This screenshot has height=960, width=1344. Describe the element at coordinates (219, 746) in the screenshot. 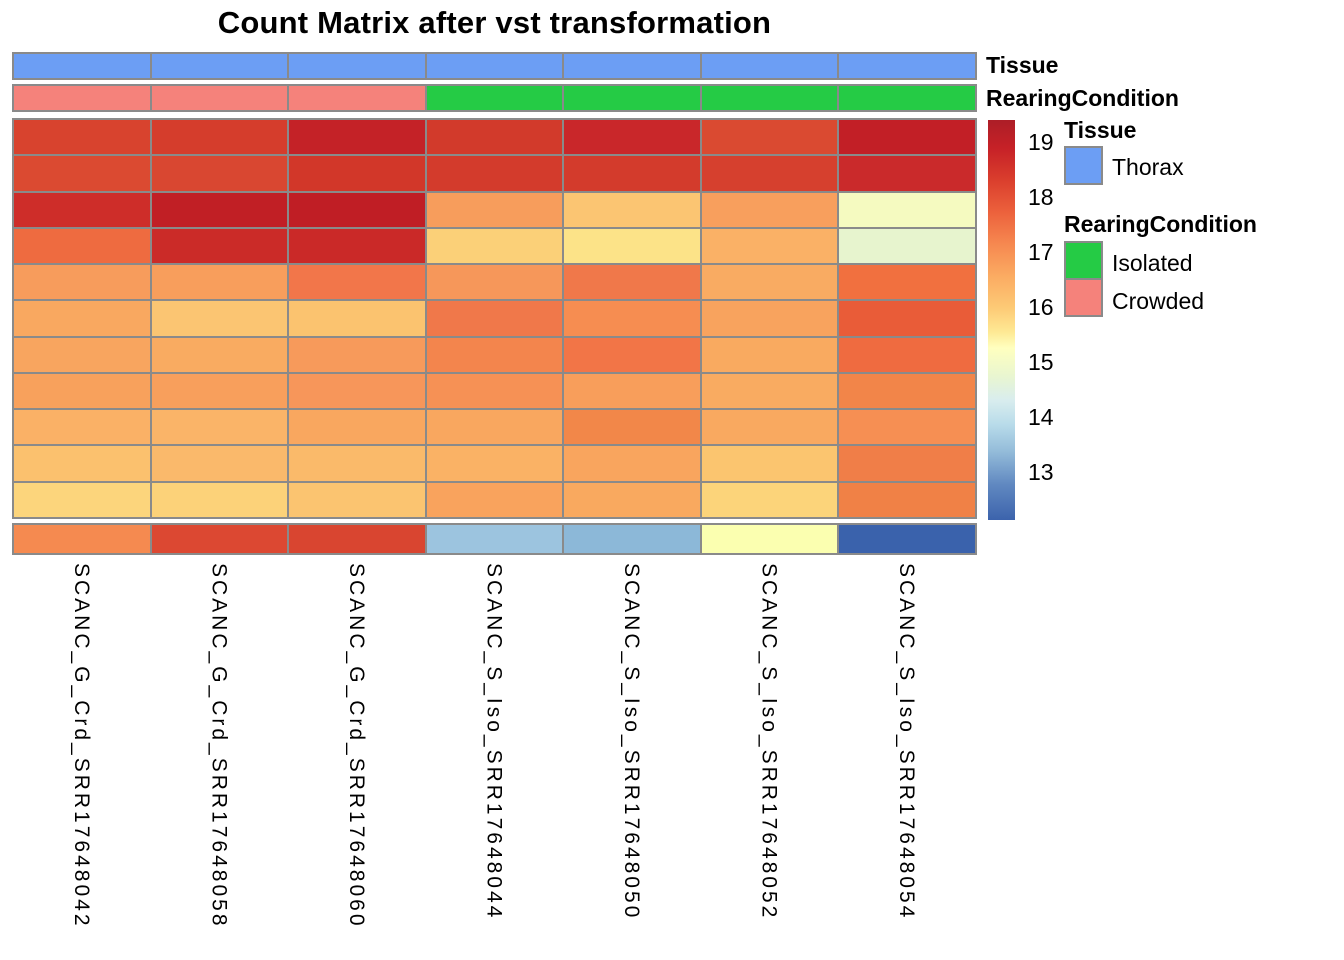

I see `column-label: SCANC_G_Crd_SRR17648058` at that location.